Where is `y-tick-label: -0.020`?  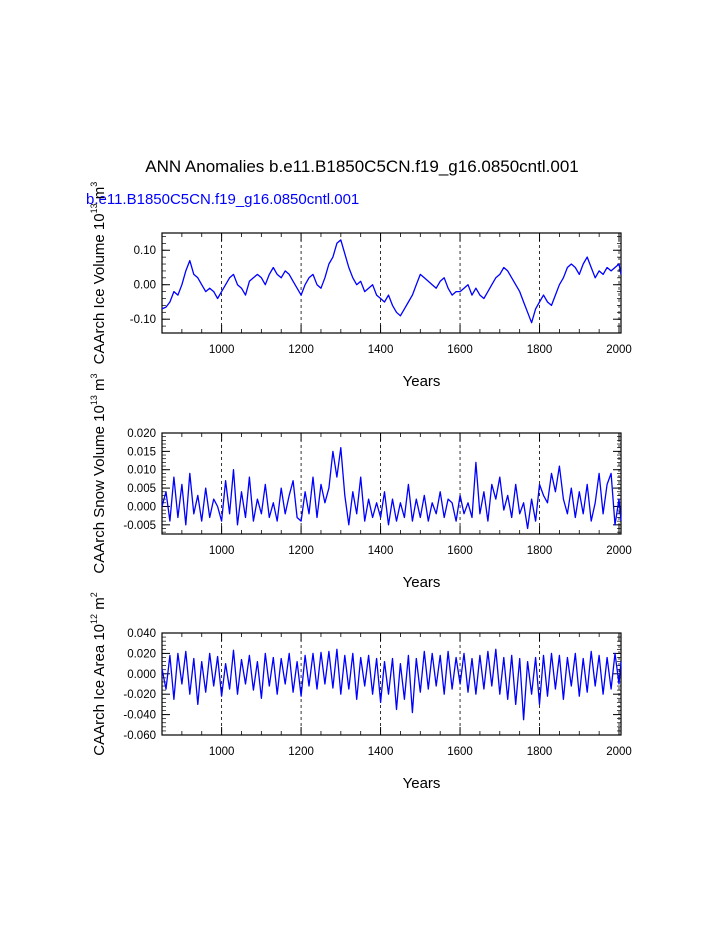
y-tick-label: -0.020 is located at coordinates (139, 695).